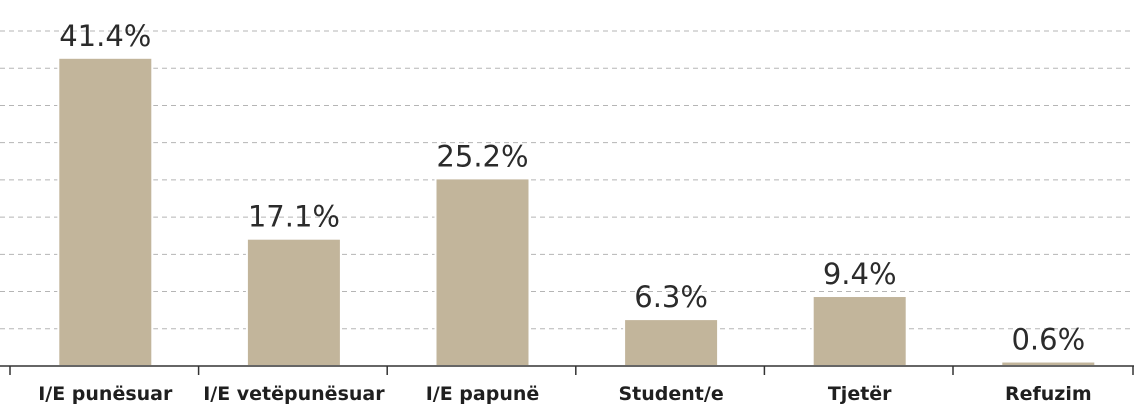 The height and width of the screenshot is (409, 1134). Describe the element at coordinates (483, 394) in the screenshot. I see `x-tick-label: I/E papunë` at that location.